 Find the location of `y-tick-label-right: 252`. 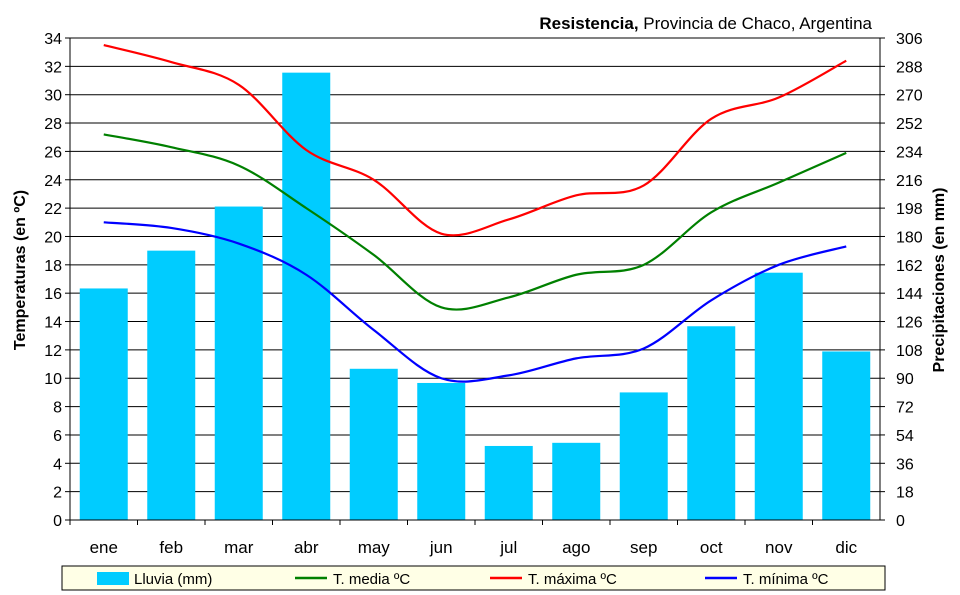

y-tick-label-right: 252 is located at coordinates (909, 124).